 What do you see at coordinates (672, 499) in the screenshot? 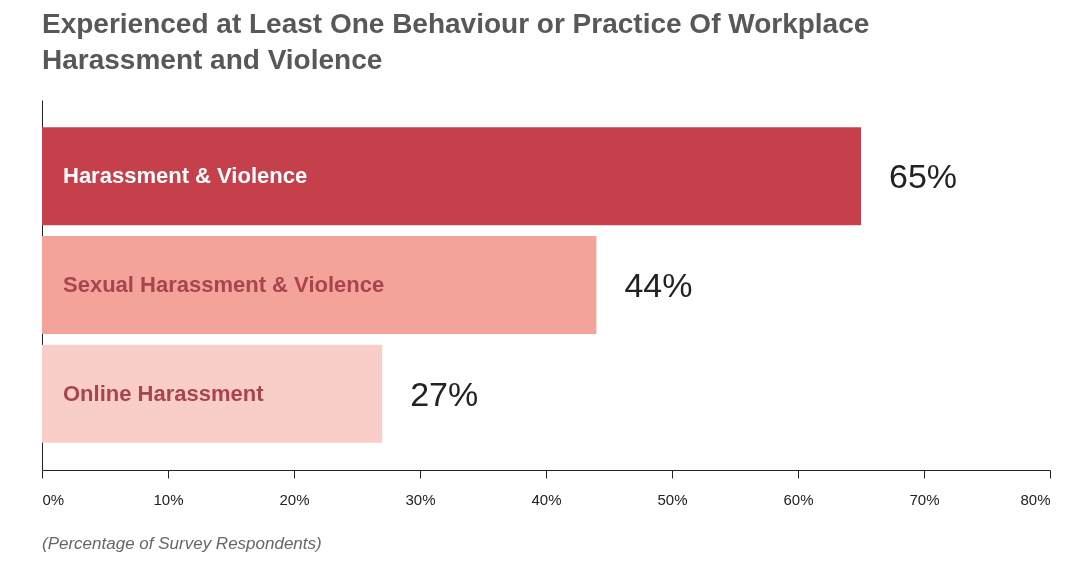
I see `x-tick-label: 50%` at bounding box center [672, 499].